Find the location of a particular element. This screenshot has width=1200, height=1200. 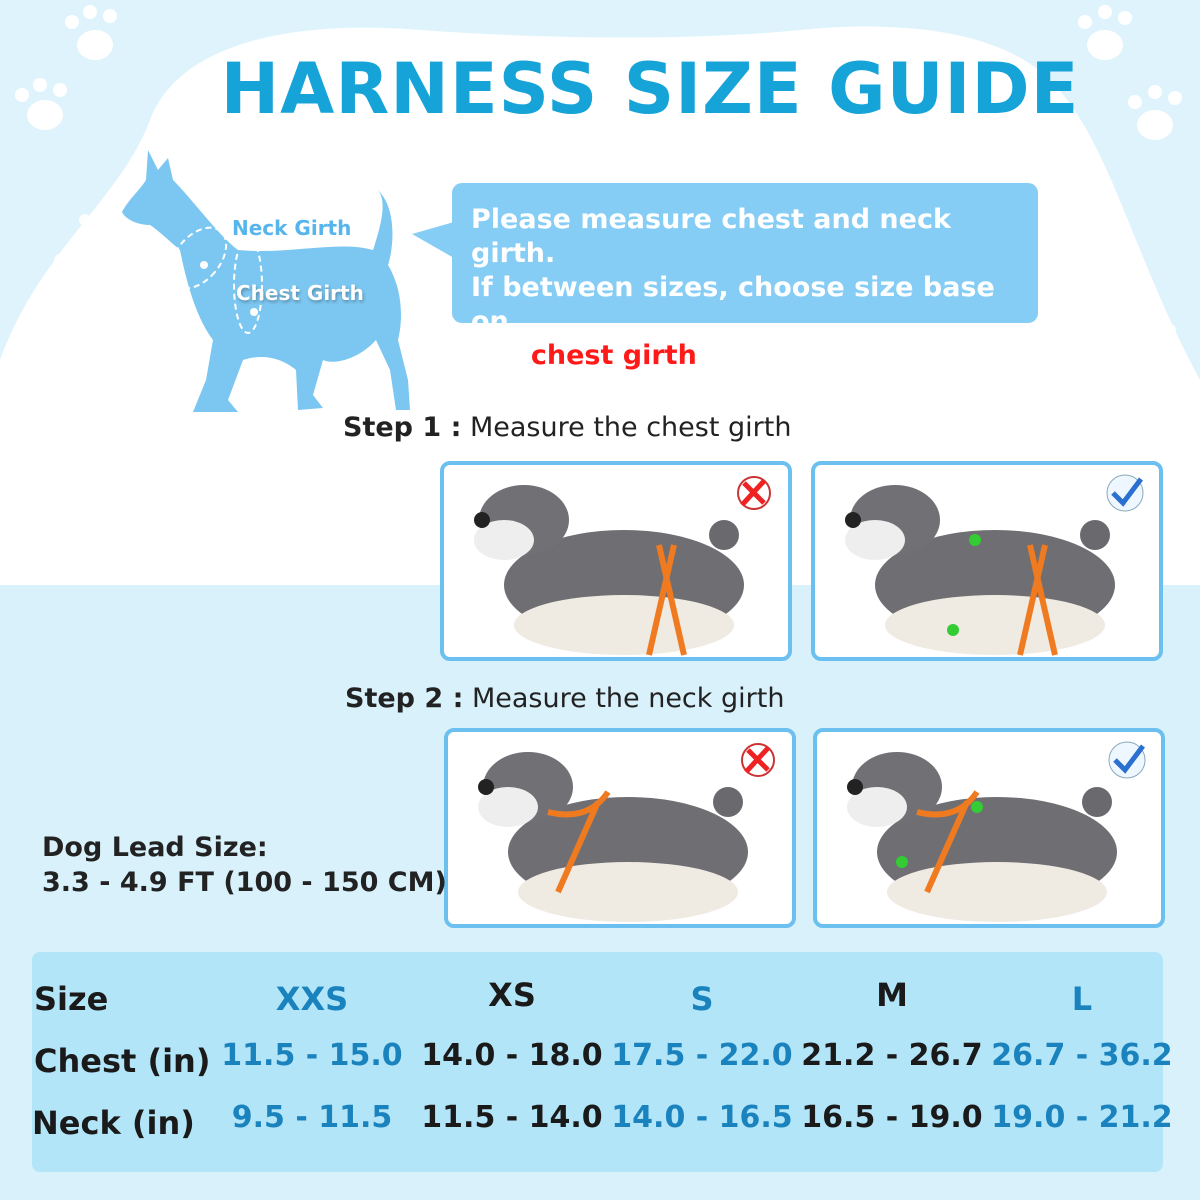

step-text: Measure the neck girth is located at coordinates (628, 698).